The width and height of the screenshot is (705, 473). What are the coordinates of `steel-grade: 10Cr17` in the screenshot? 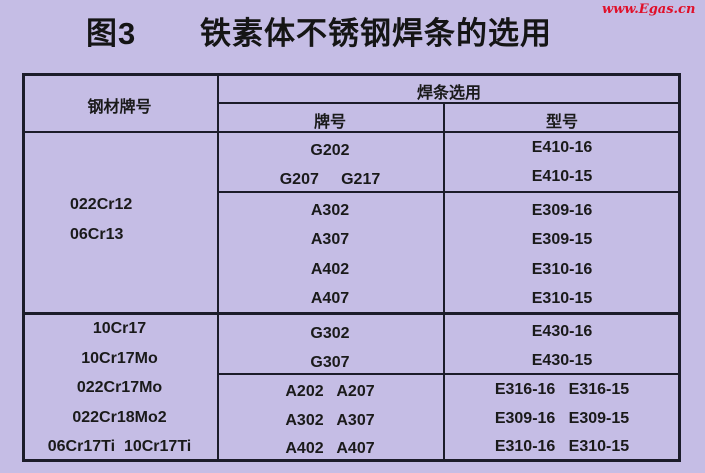 It's located at (119, 328).